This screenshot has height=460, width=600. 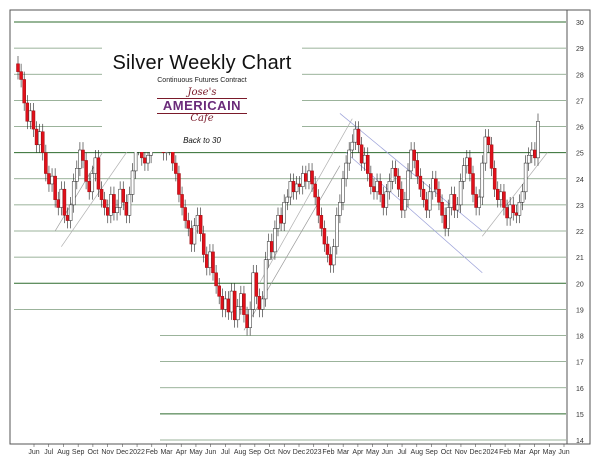 What do you see at coordinates (580, 128) in the screenshot?
I see `y-tick-label: 26` at bounding box center [580, 128].